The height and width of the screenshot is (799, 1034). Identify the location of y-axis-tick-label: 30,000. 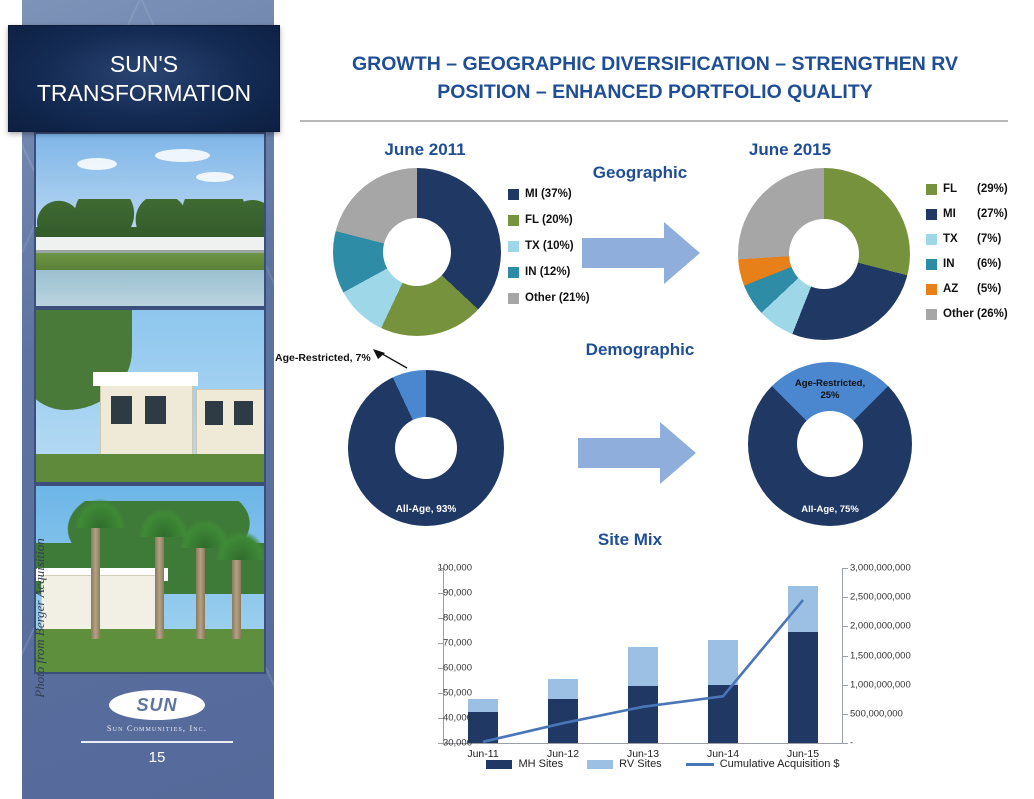
(457, 743).